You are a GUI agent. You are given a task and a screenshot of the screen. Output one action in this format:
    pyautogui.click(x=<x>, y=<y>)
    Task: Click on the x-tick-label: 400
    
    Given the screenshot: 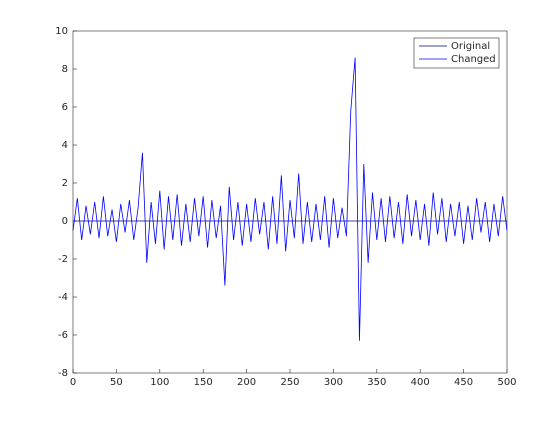 What is the action you would take?
    pyautogui.click(x=420, y=382)
    